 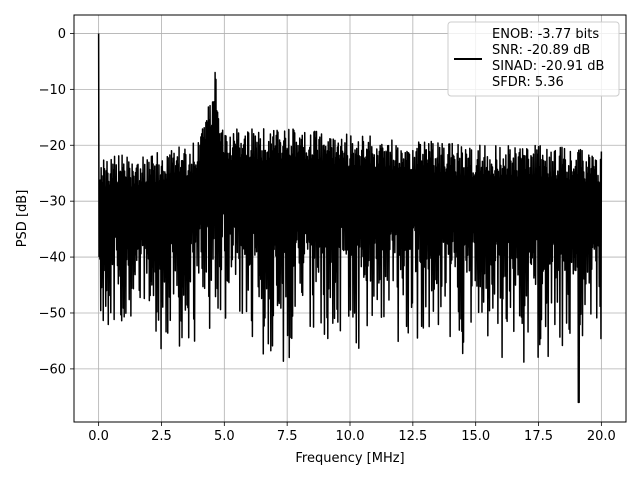 I want to click on x-tick-label: 0.0, so click(x=98, y=436).